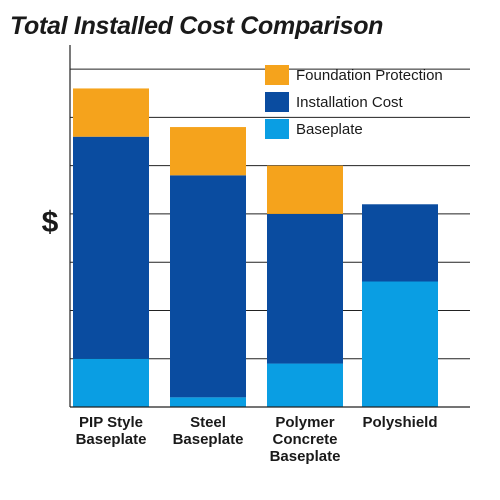 This screenshot has height=500, width=500. What do you see at coordinates (208, 431) in the screenshot?
I see `category-label: Steel Baseplate` at bounding box center [208, 431].